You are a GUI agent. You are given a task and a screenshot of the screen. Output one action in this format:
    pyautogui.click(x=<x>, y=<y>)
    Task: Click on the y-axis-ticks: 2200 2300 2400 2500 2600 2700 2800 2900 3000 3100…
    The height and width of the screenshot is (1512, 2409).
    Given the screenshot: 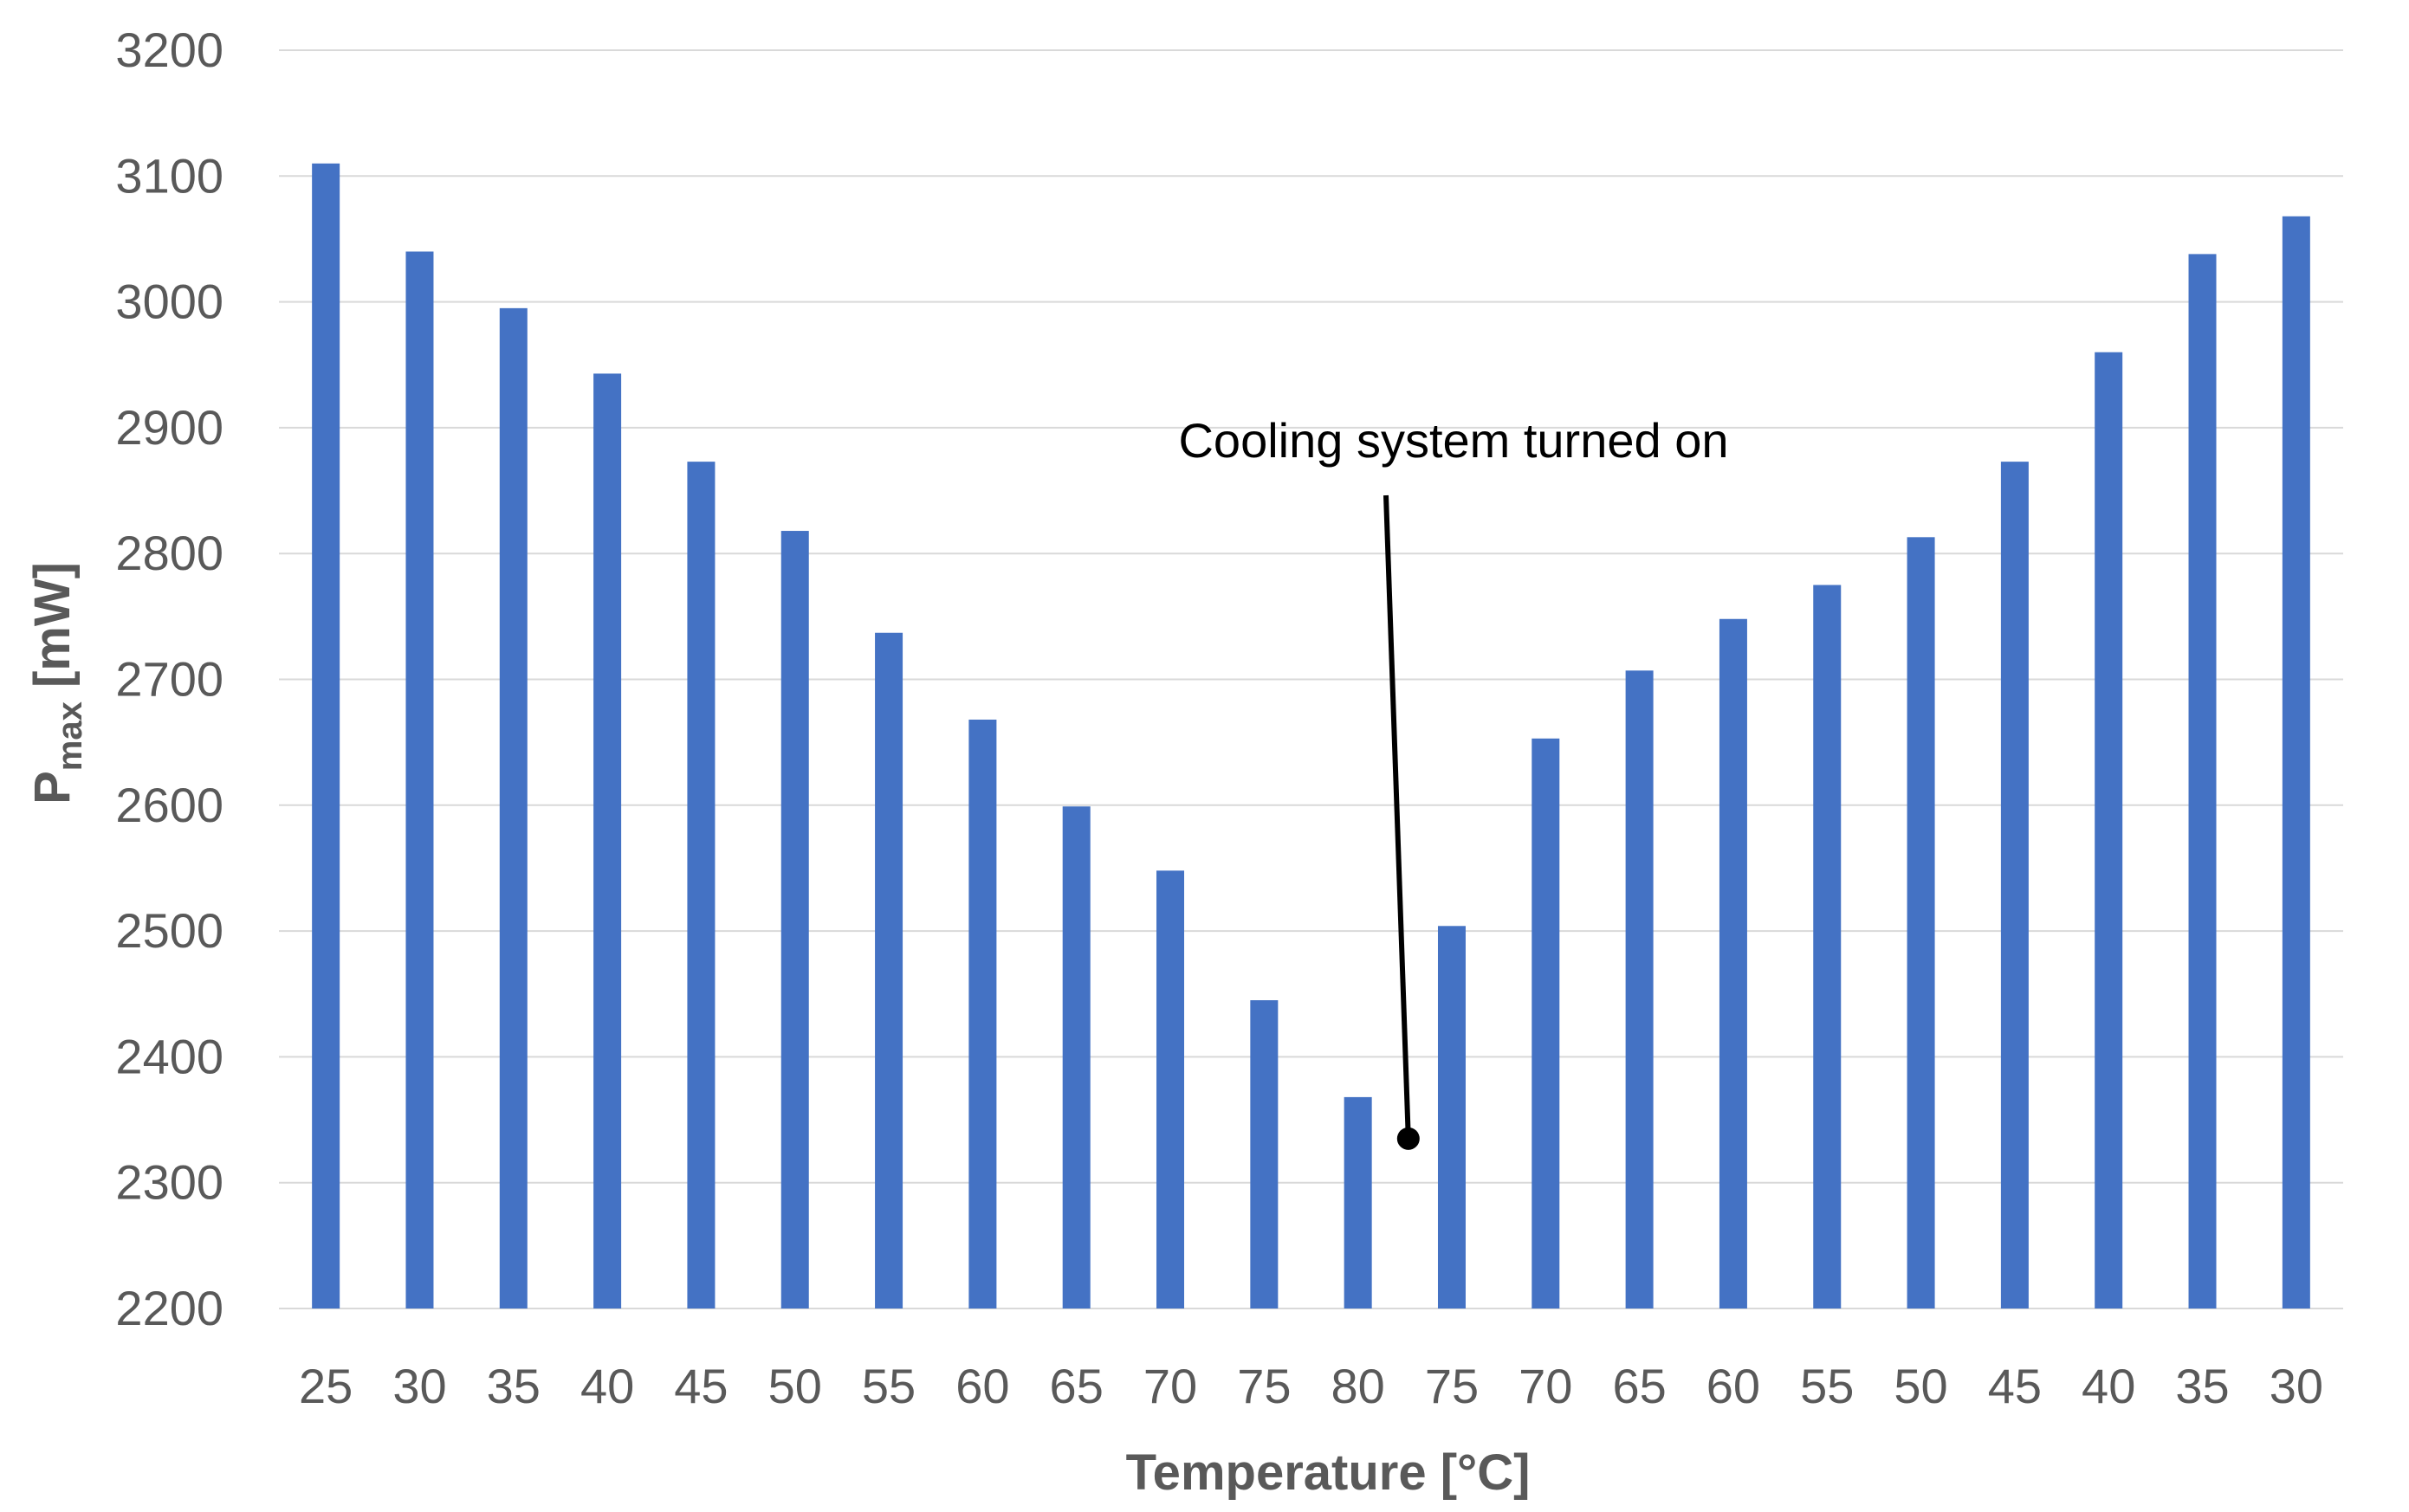 What is the action you would take?
    pyautogui.click(x=169, y=679)
    